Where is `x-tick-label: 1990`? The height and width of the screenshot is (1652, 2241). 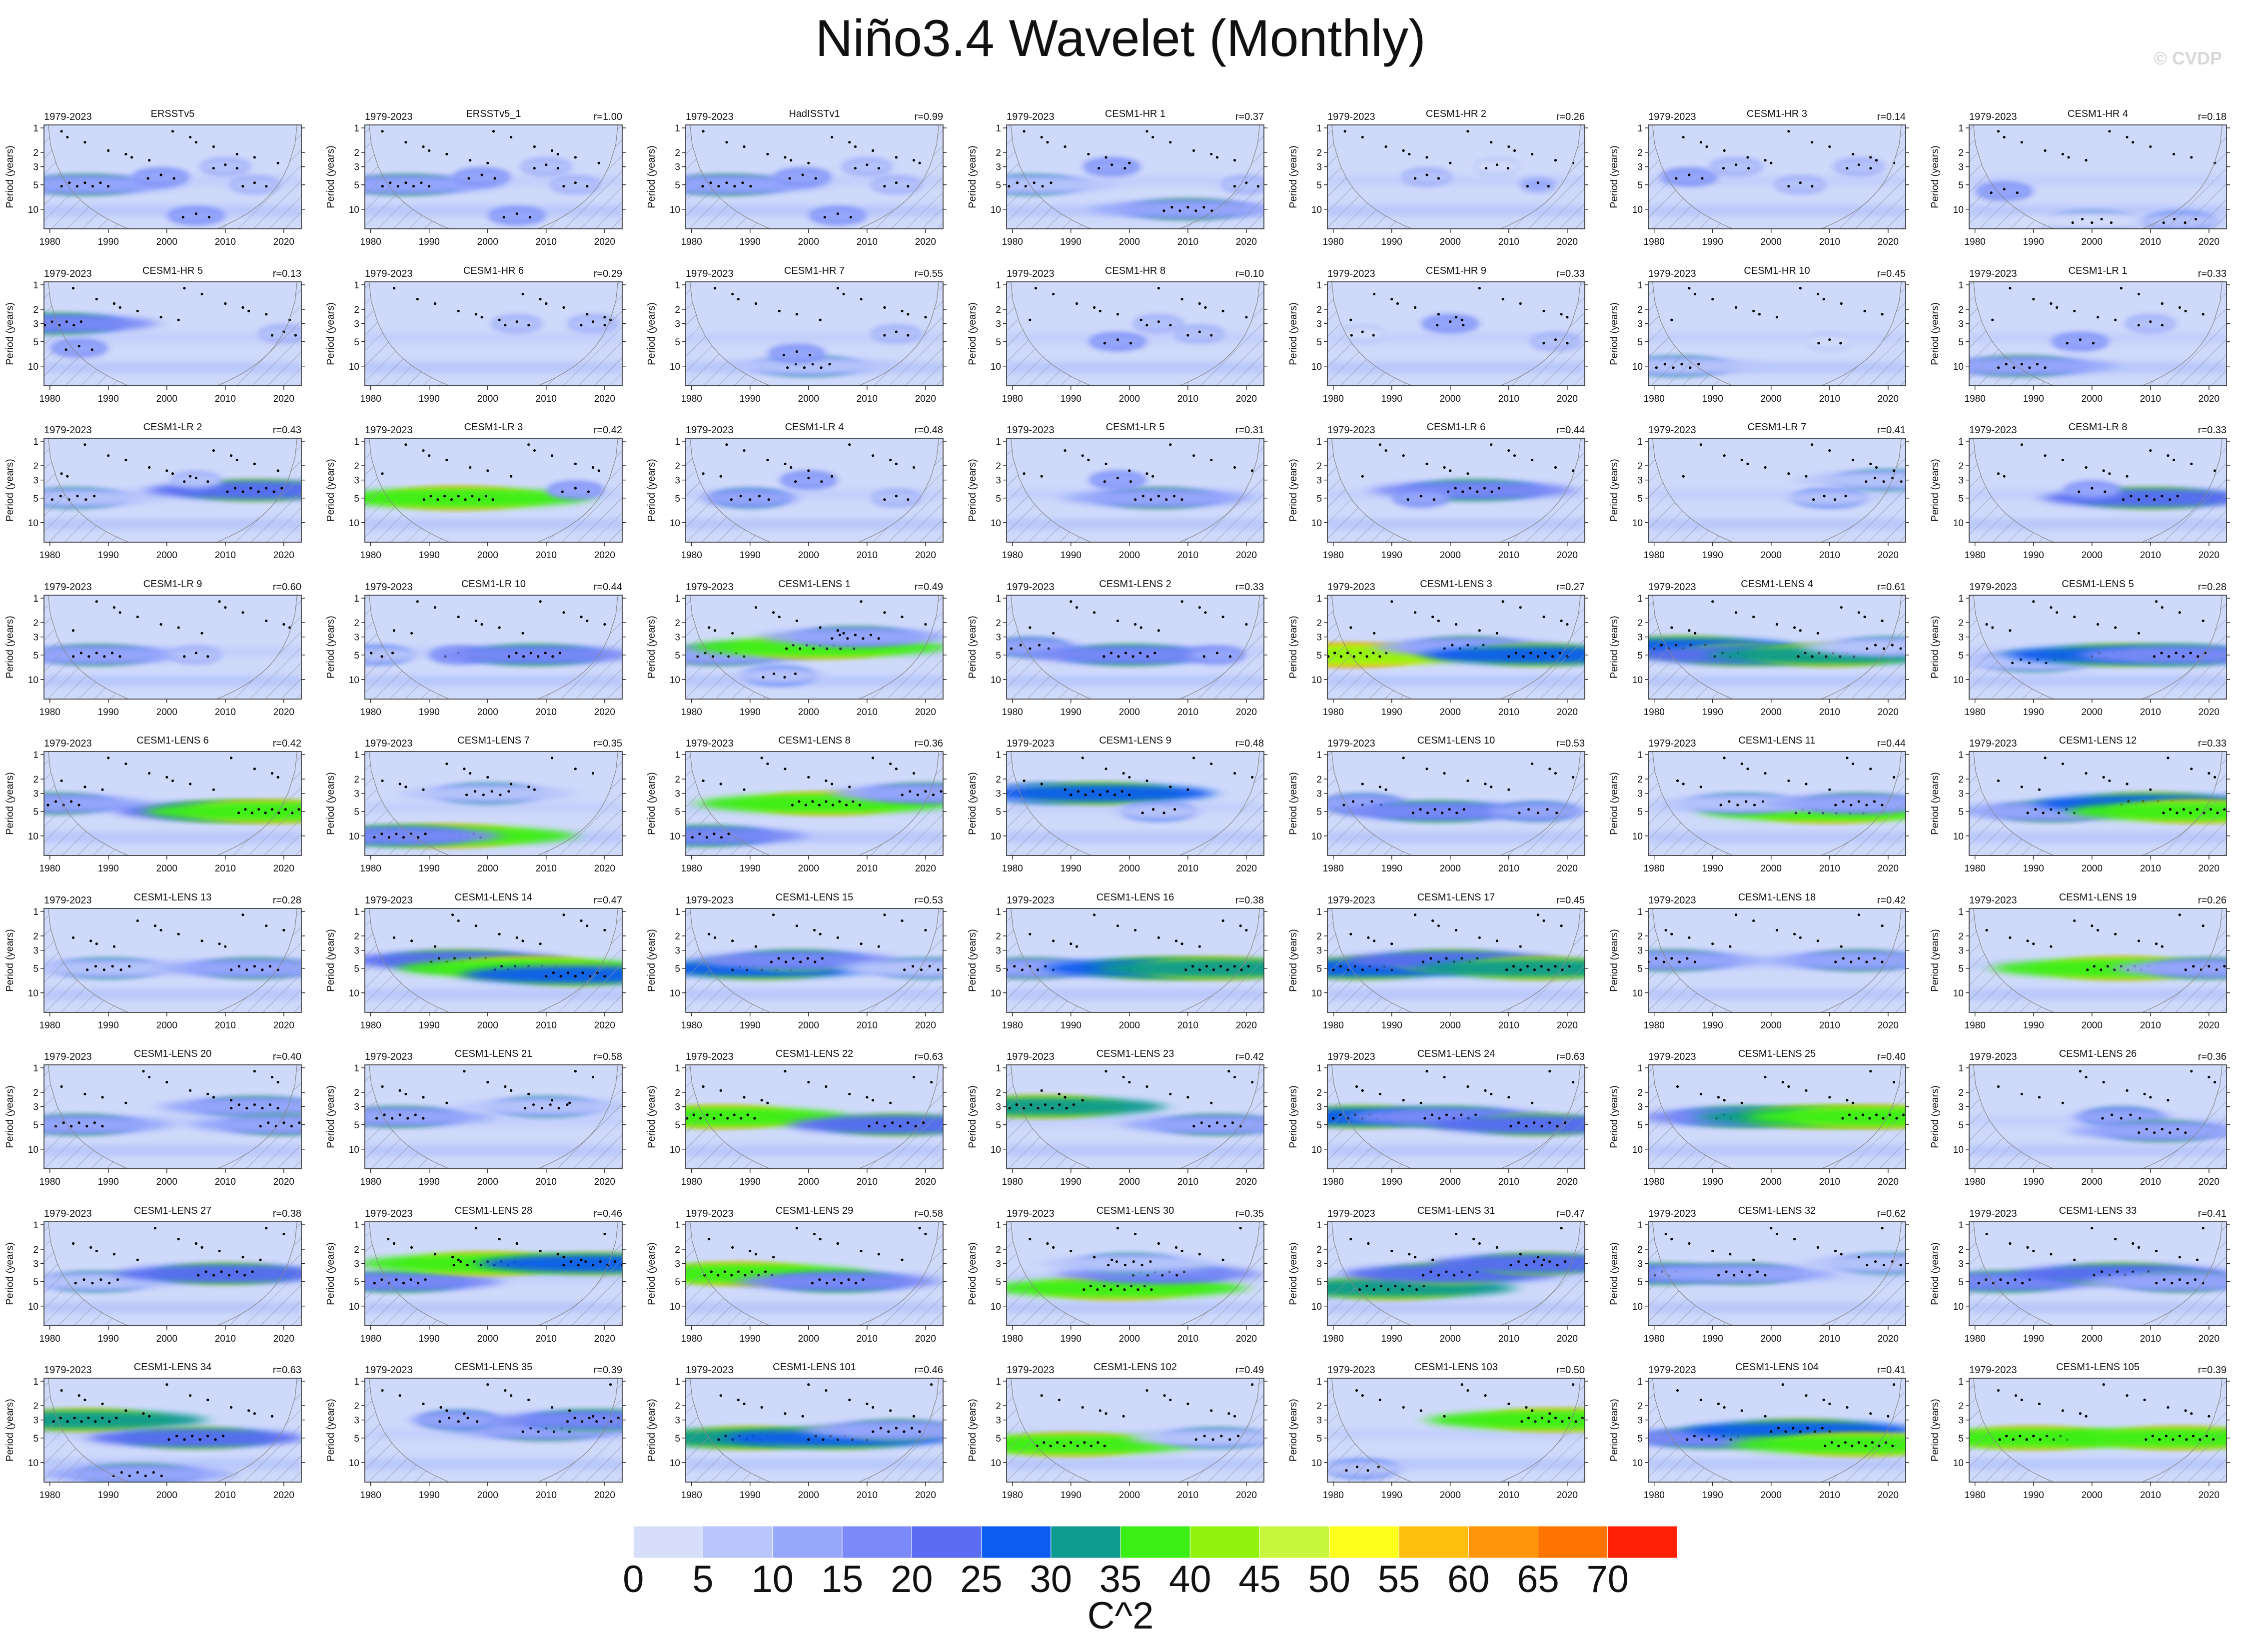
x-tick-label: 1990 is located at coordinates (1713, 1025).